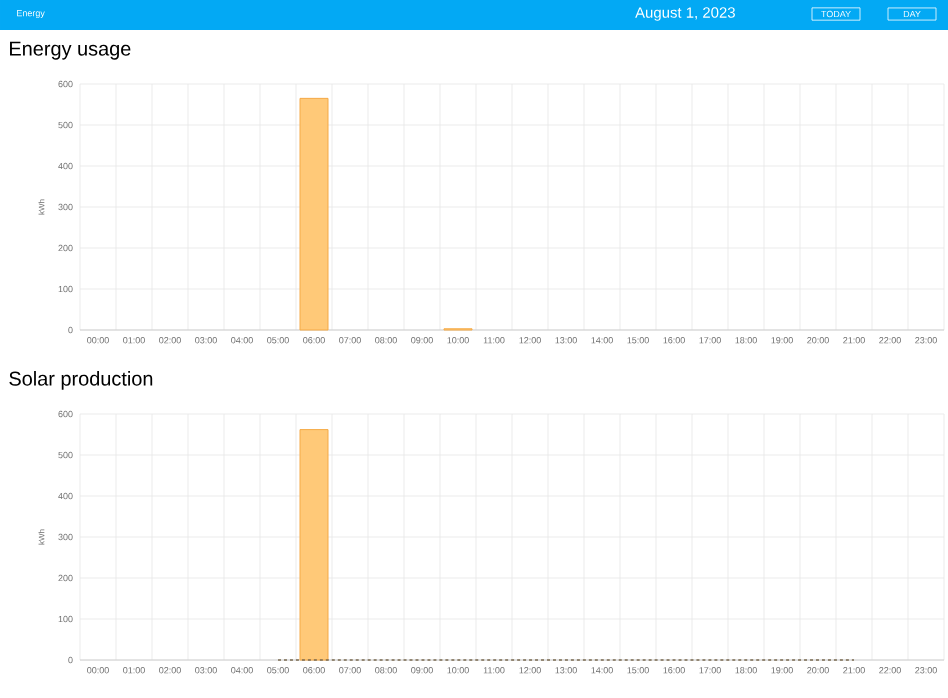  I want to click on chart-title: Solar production, so click(81, 380).